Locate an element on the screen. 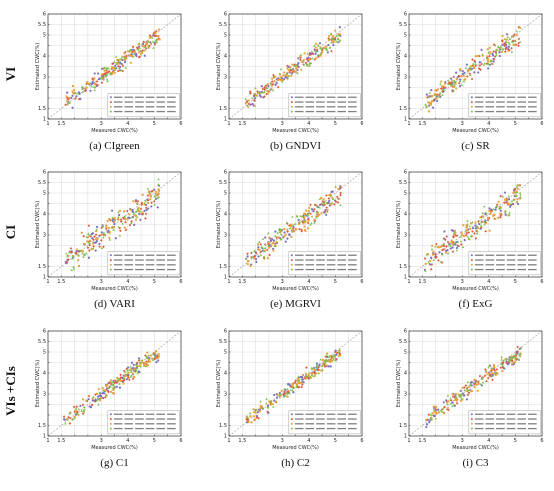  y-tick-label: 6 is located at coordinates (44, 15).